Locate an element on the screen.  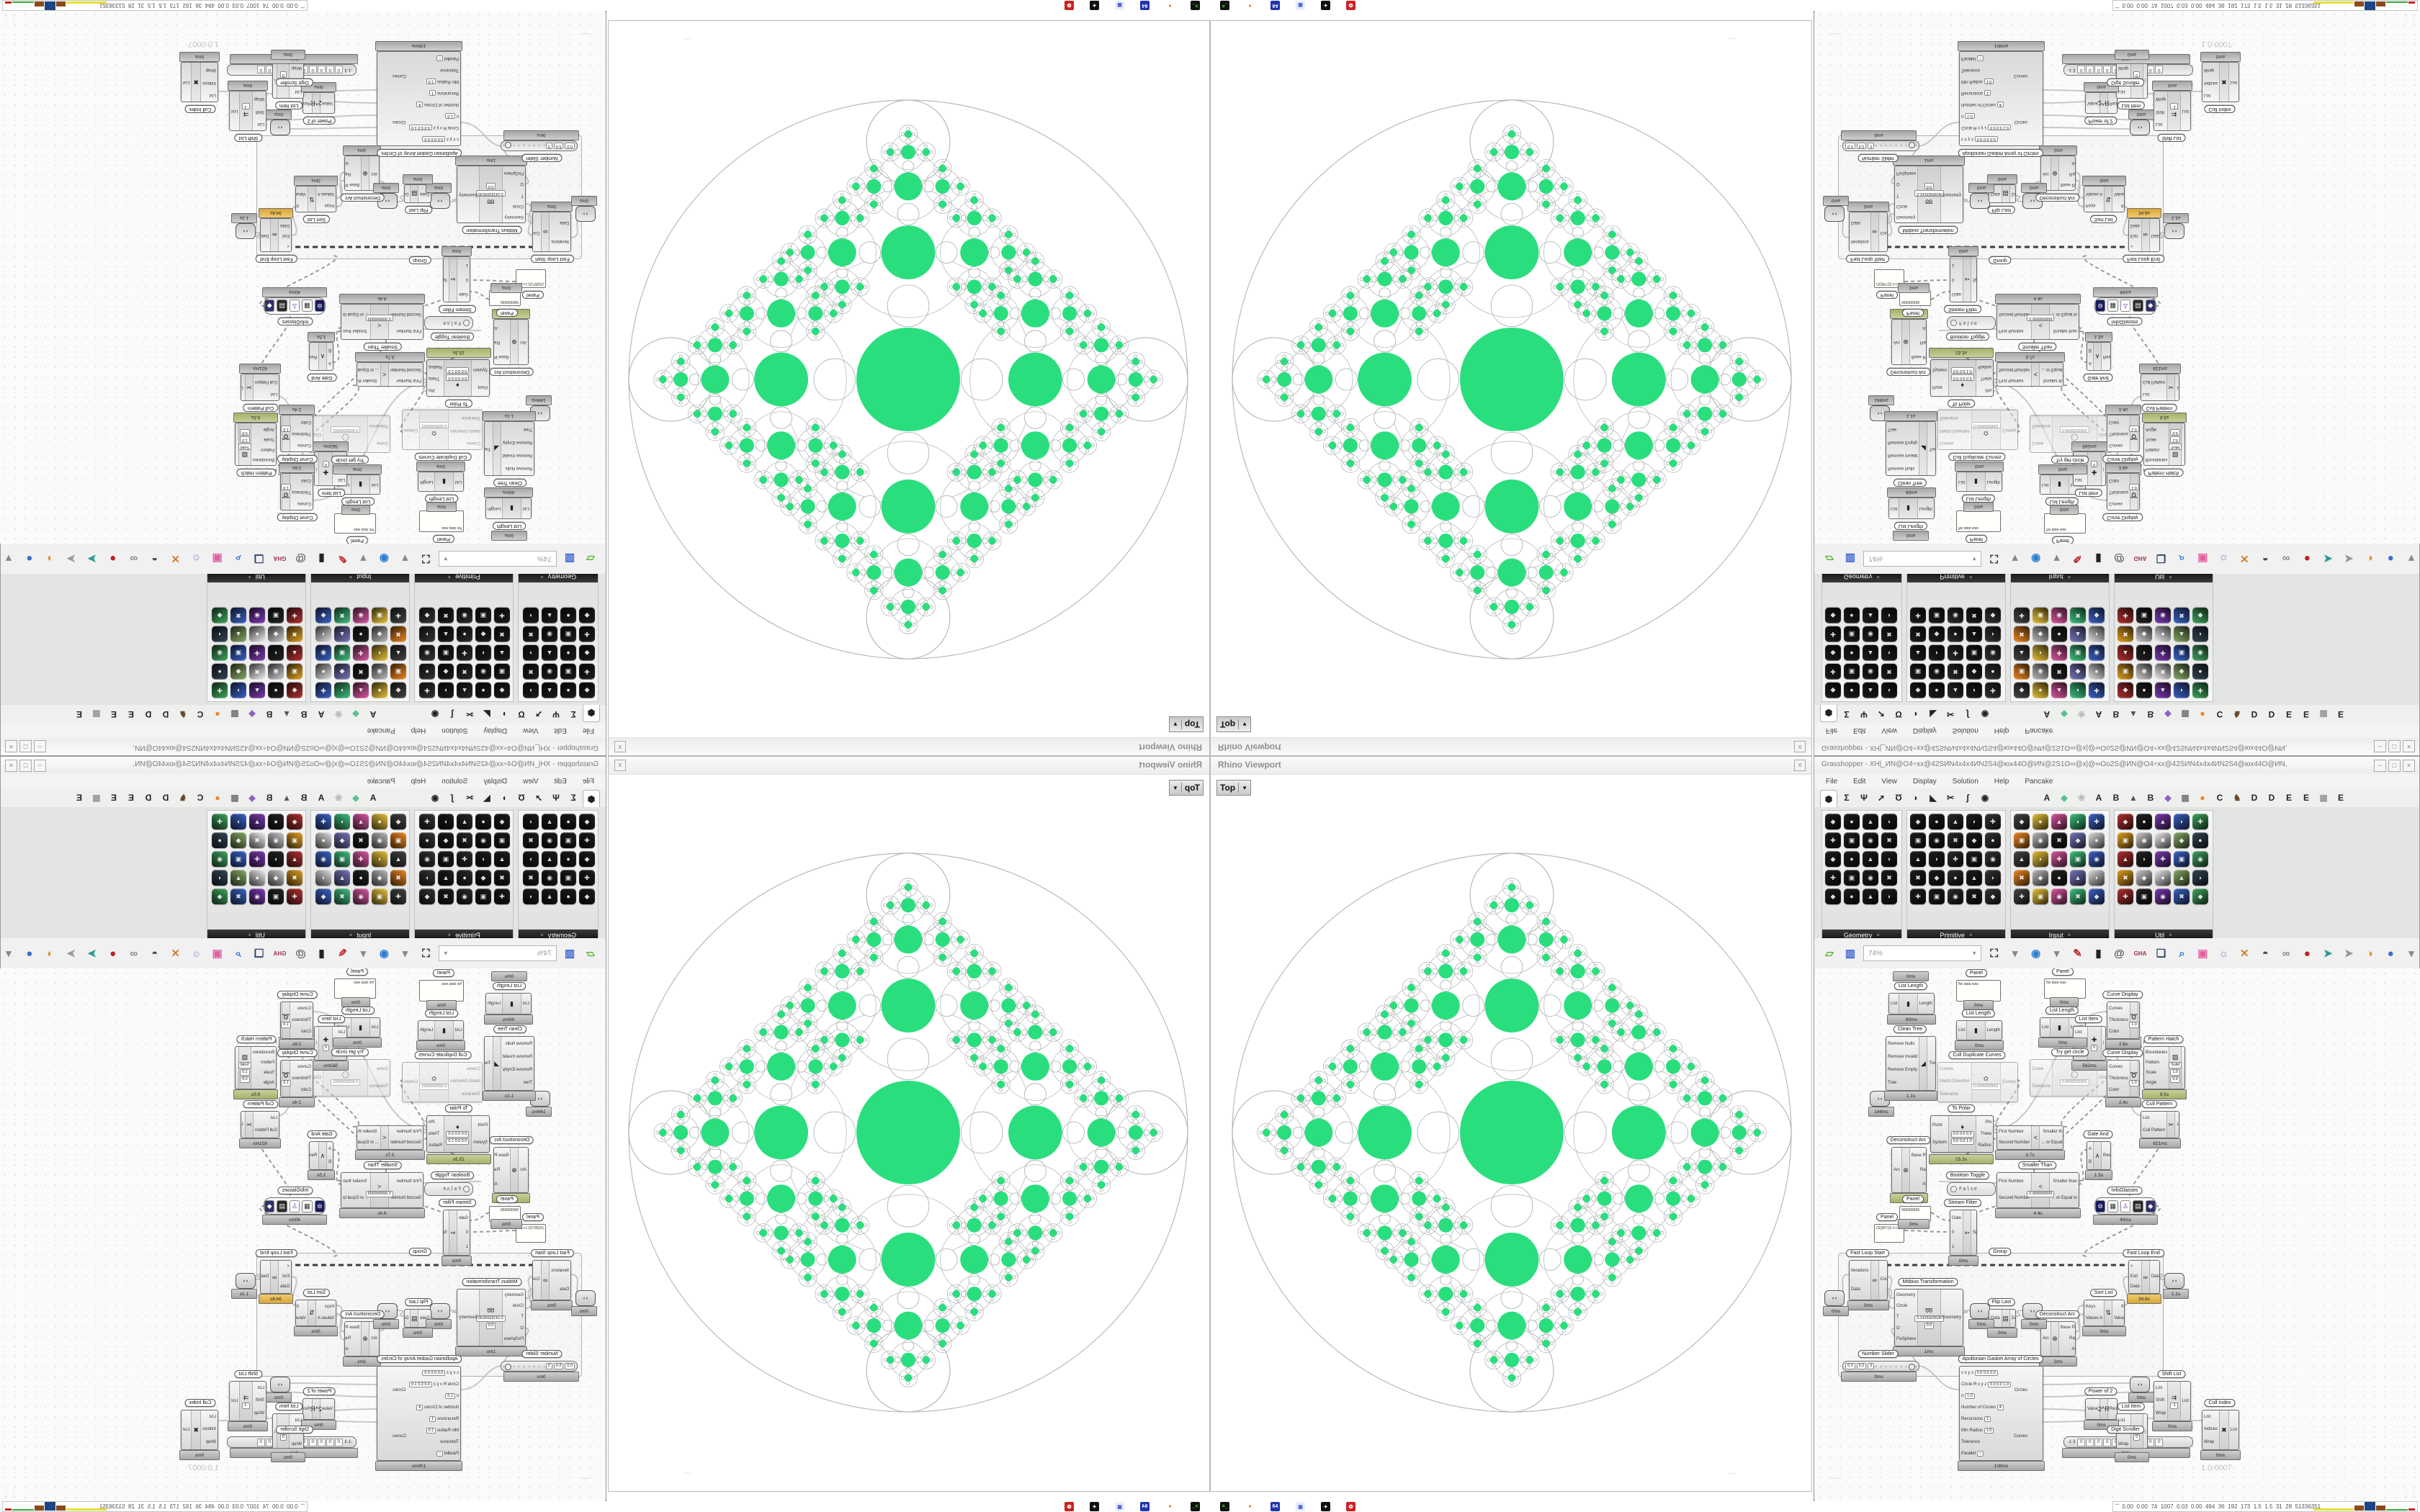
gh-node-panel: No data was is located at coordinates (1978, 521).